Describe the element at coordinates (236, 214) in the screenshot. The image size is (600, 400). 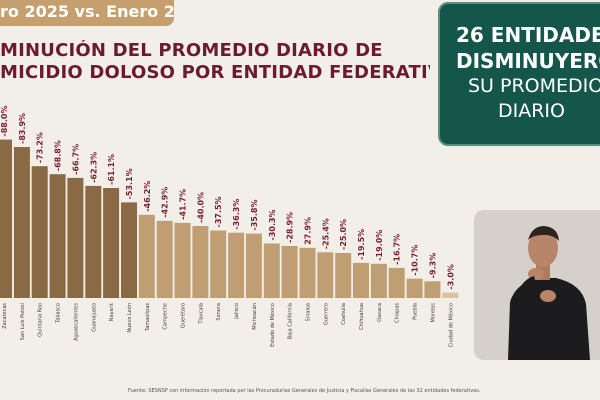
I see `bar-value-label-13: -36.3%` at that location.